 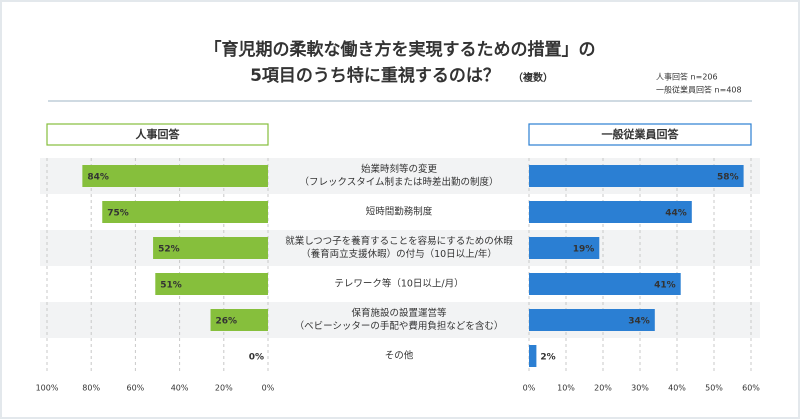 I want to click on value-label: 52%, so click(x=169, y=250).